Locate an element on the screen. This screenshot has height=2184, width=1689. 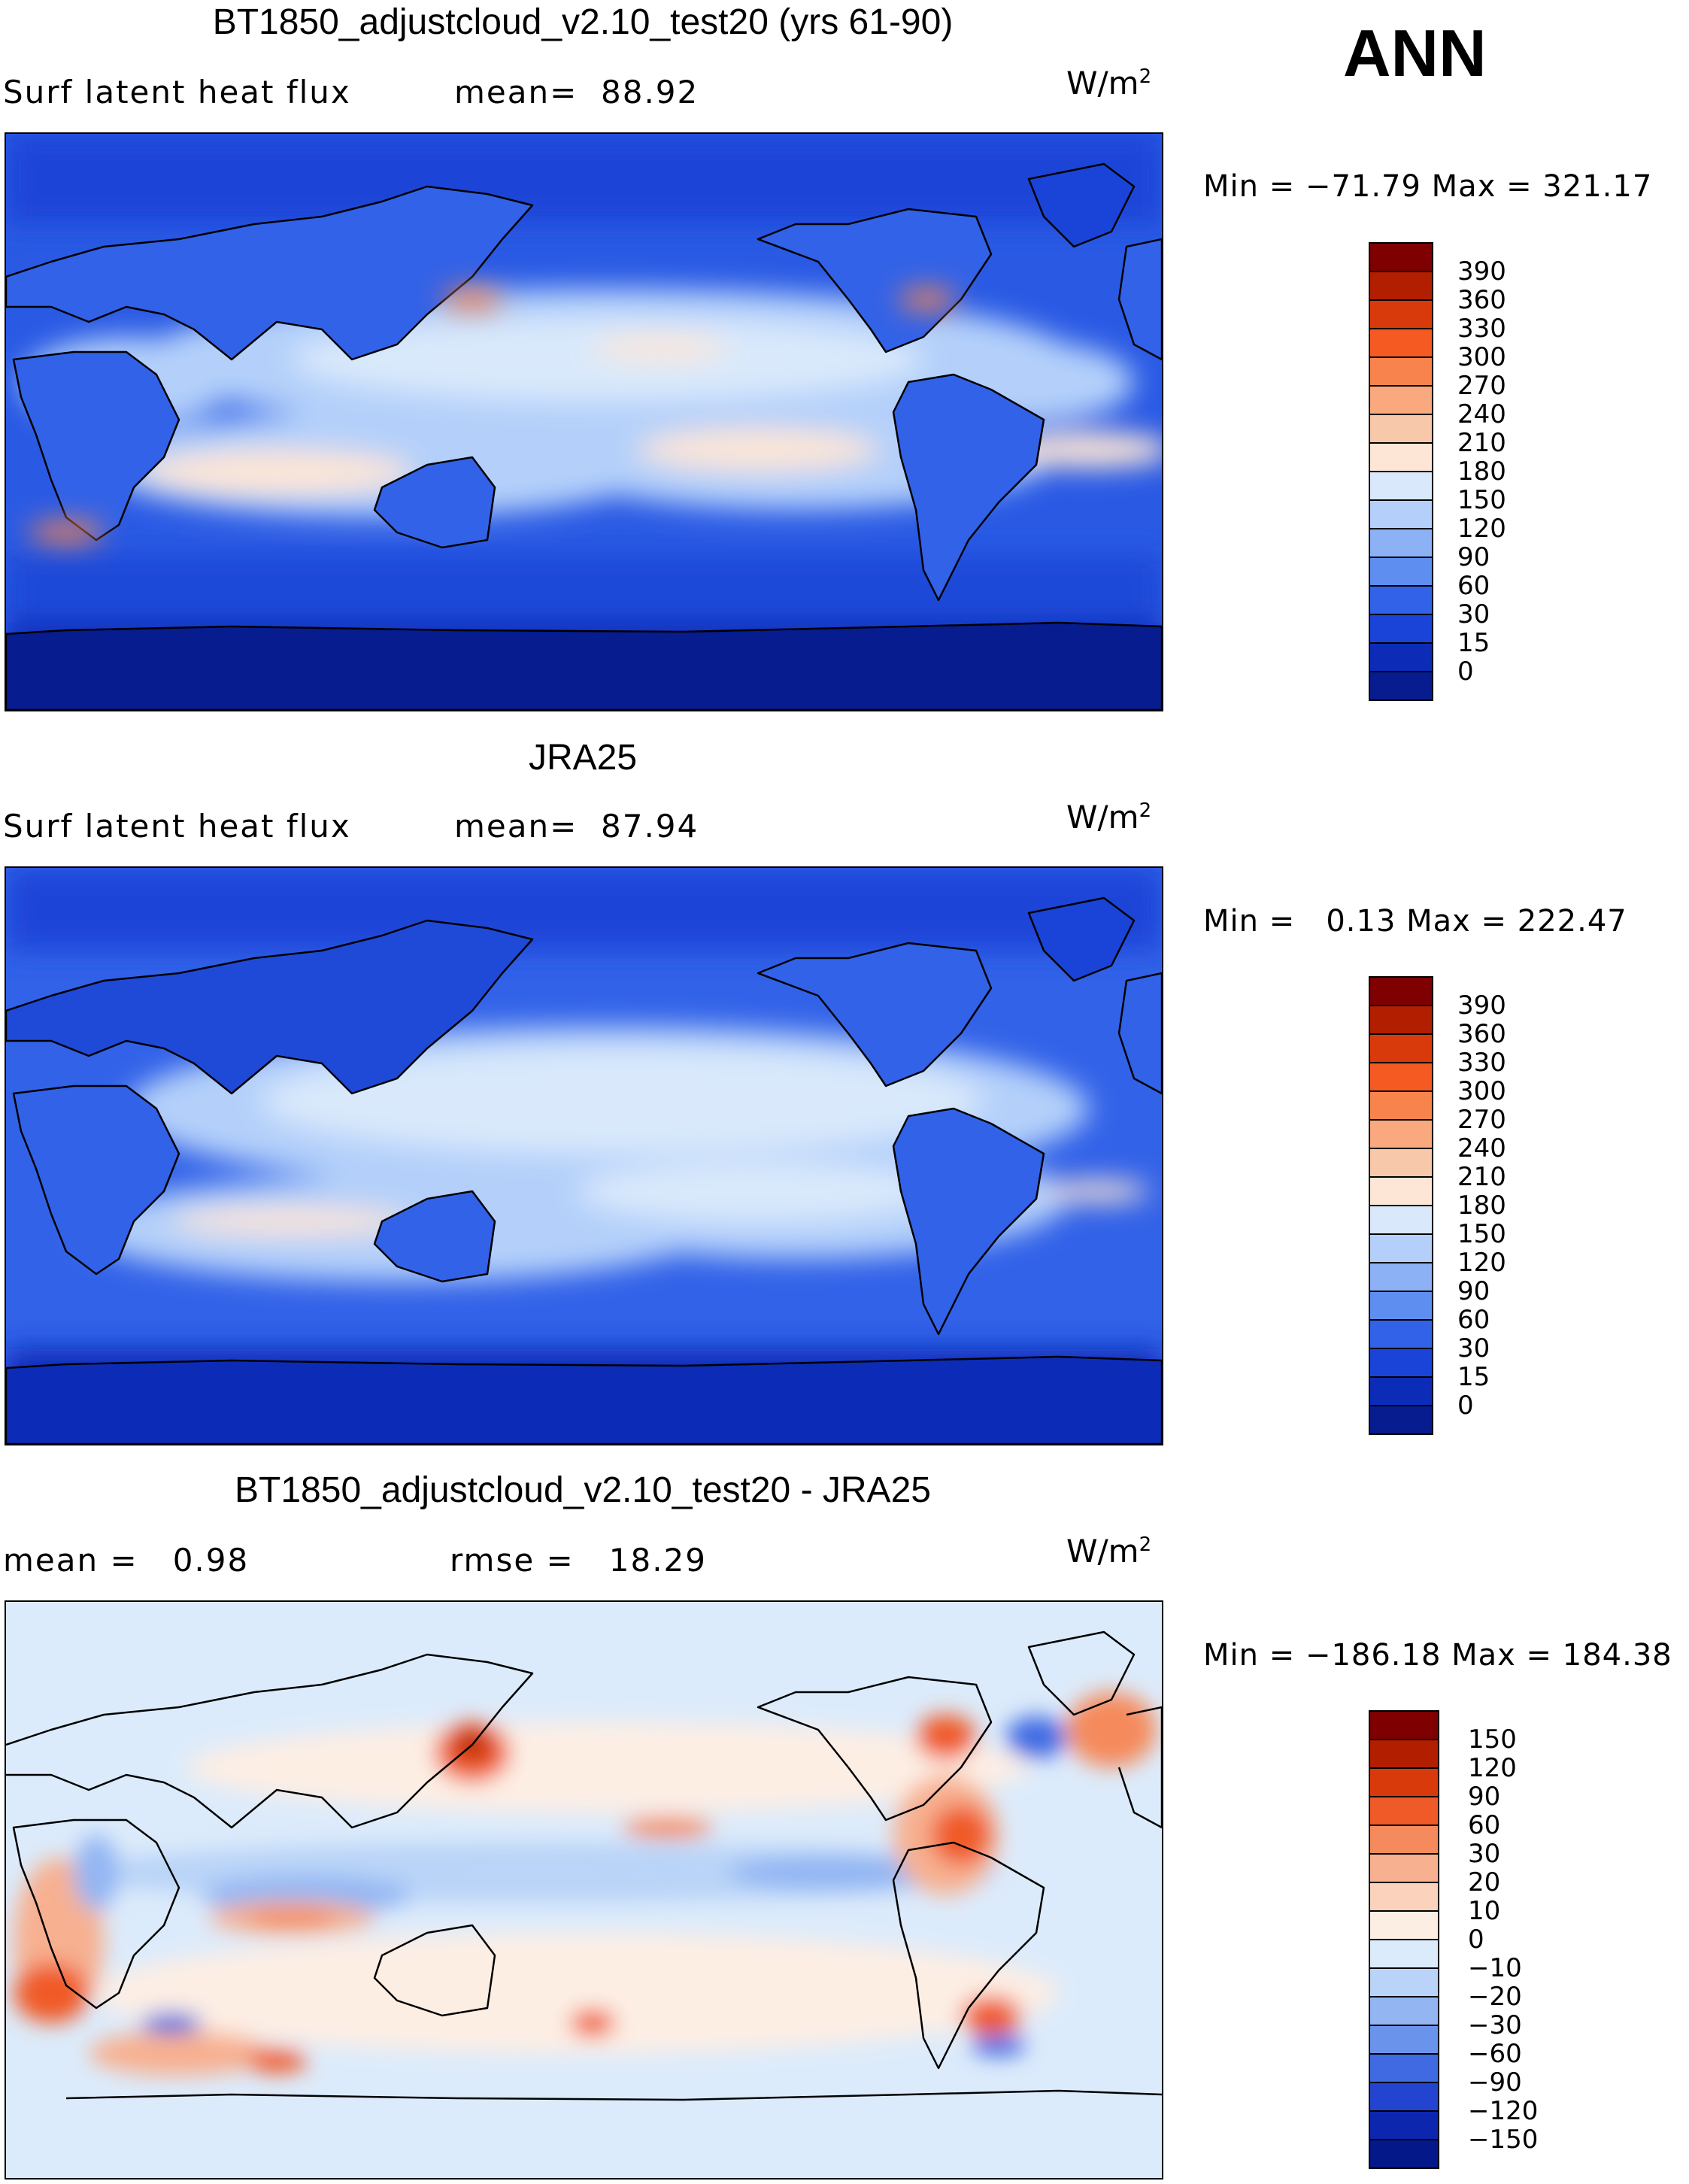
panel3-minmax: Min = −186.18 Max = 184.38 is located at coordinates (1437, 1655).